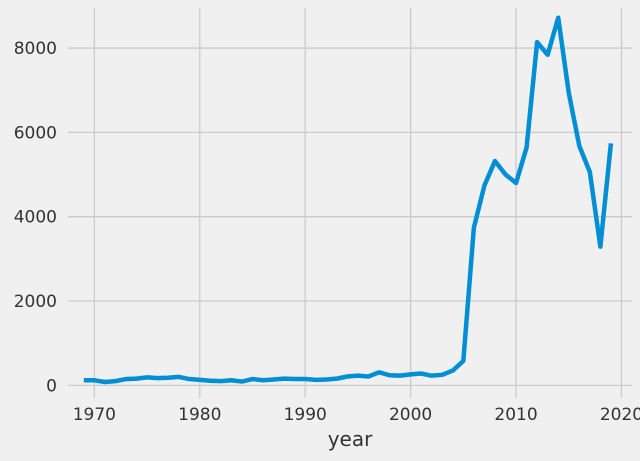  I want to click on y-tick-label: 4000, so click(35, 218).